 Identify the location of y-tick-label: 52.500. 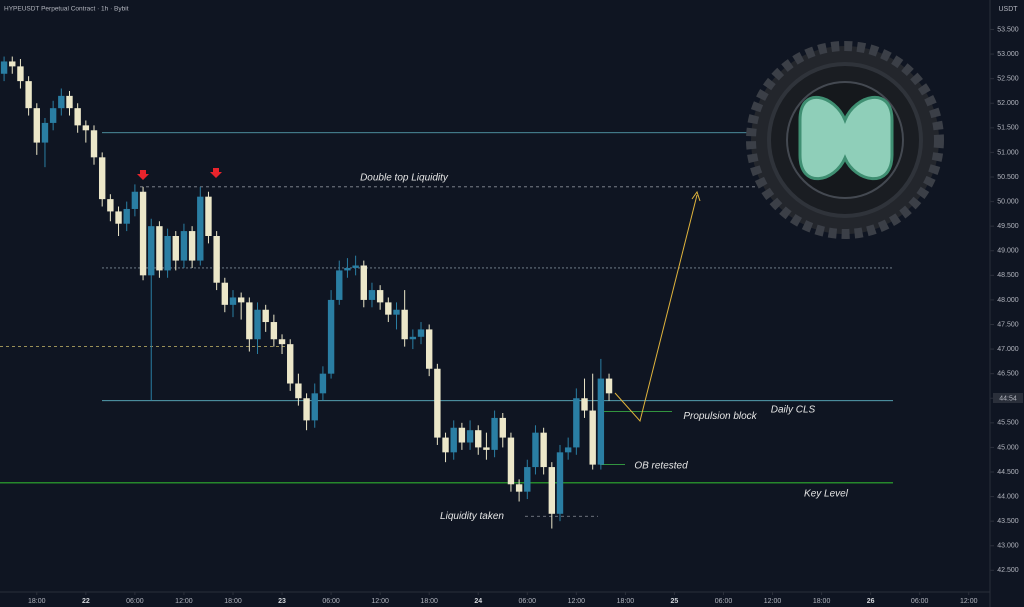
(1008, 79).